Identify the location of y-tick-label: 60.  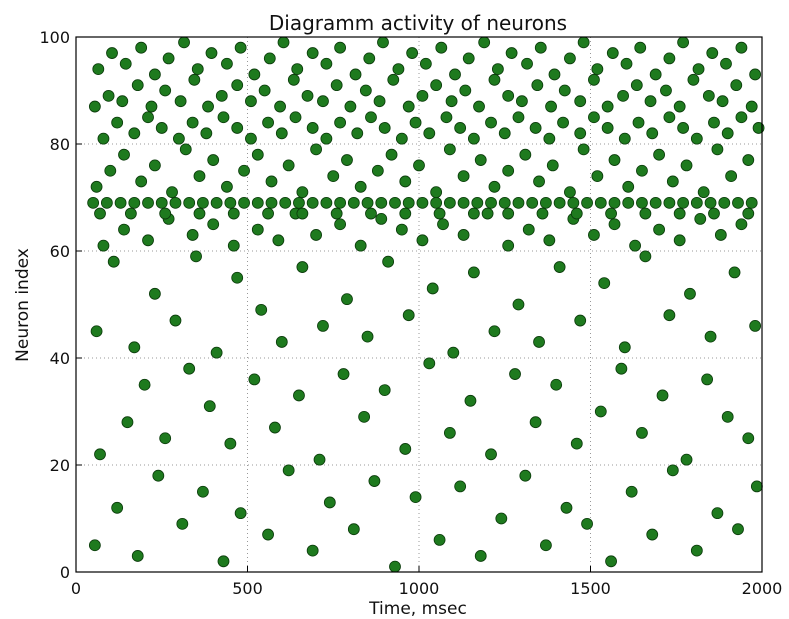
(60, 251).